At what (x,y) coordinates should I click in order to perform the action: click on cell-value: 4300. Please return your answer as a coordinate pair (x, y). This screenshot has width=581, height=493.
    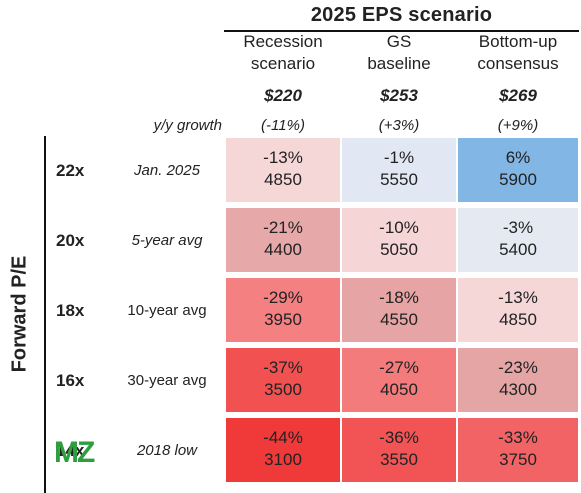
    Looking at the image, I should click on (518, 389).